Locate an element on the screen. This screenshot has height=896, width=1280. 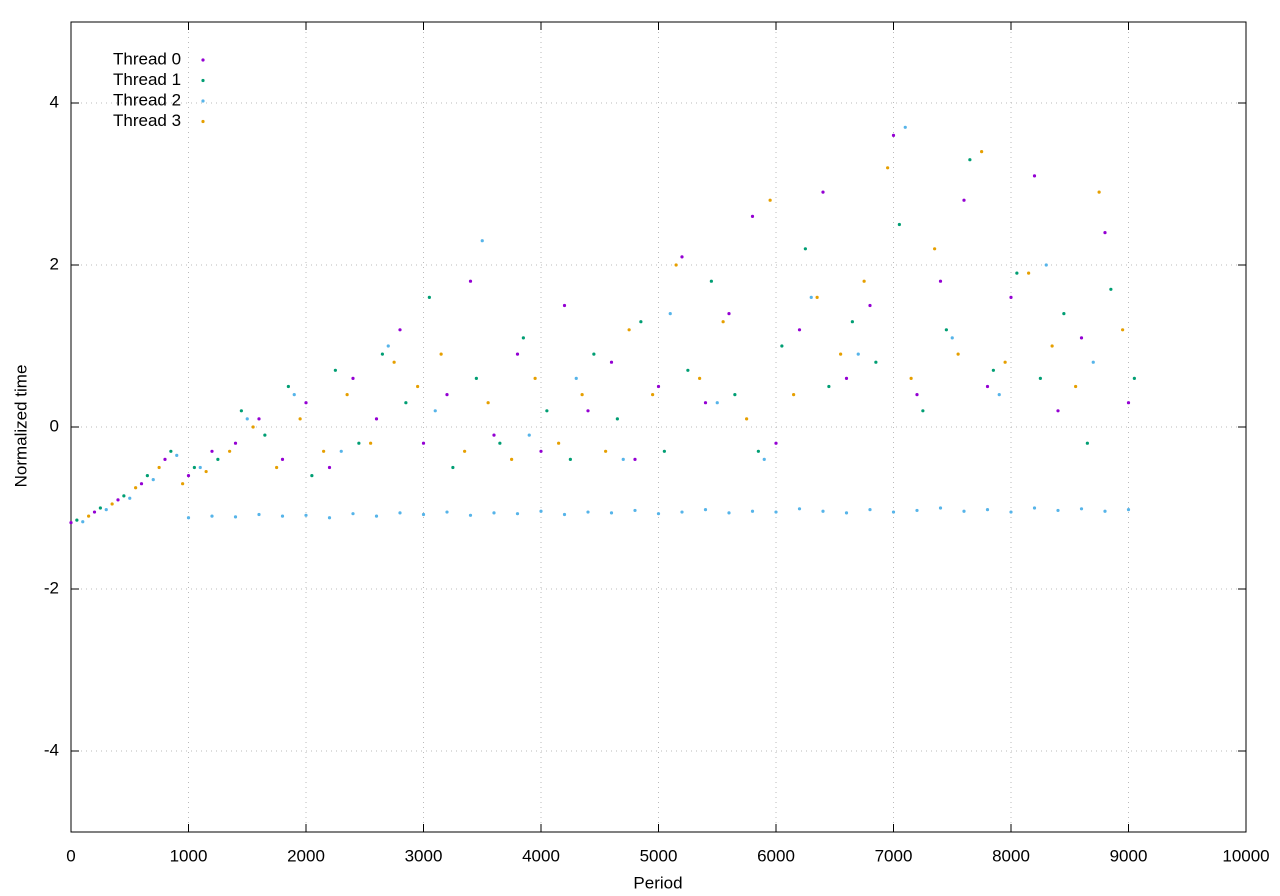
x-tick-label: 4000 is located at coordinates (541, 855).